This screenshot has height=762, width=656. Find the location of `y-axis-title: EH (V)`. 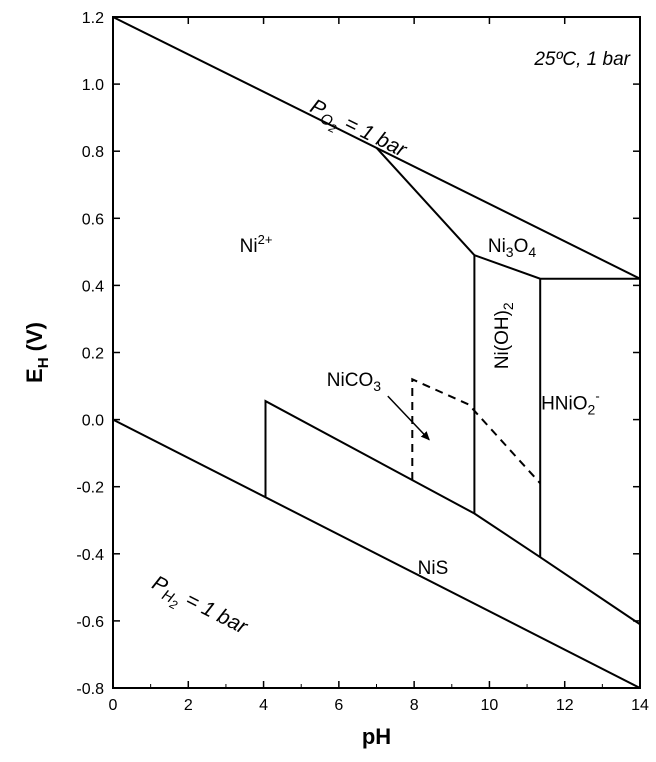

y-axis-title: EH (V) is located at coordinates (37, 352).